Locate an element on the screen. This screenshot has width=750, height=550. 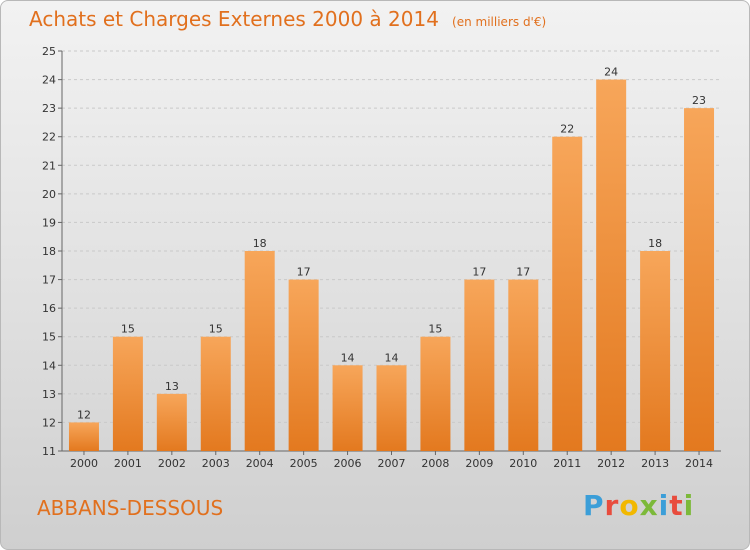
x-tick-label-2011: 2011 is located at coordinates (567, 463).